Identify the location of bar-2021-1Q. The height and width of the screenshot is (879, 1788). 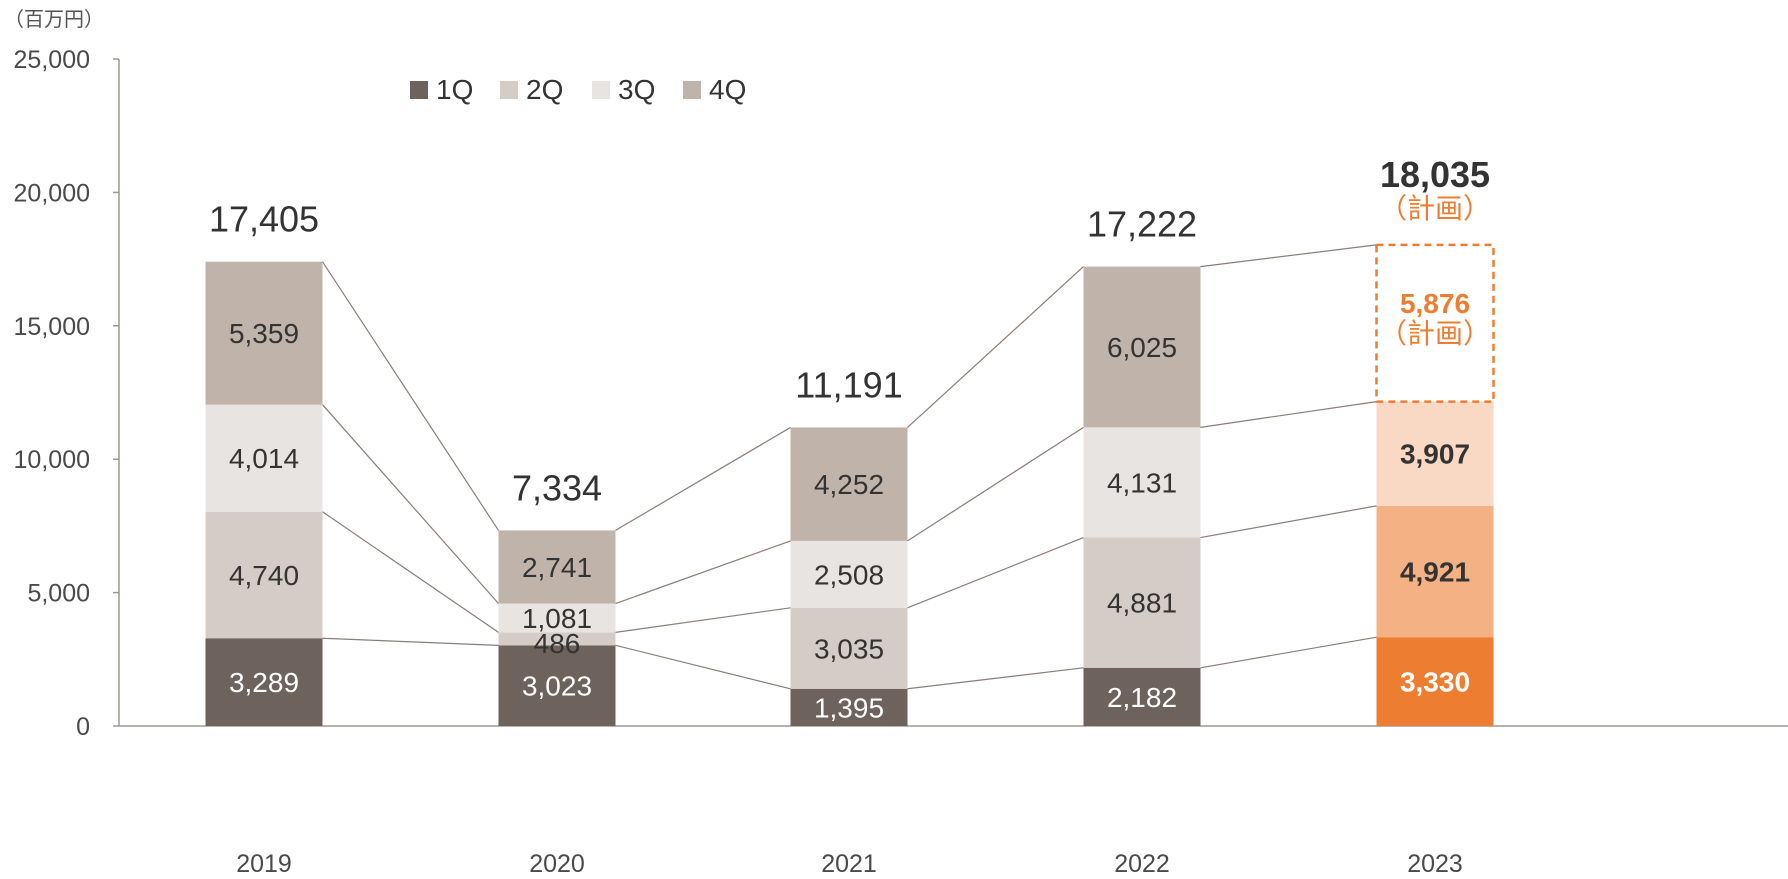
(849, 707).